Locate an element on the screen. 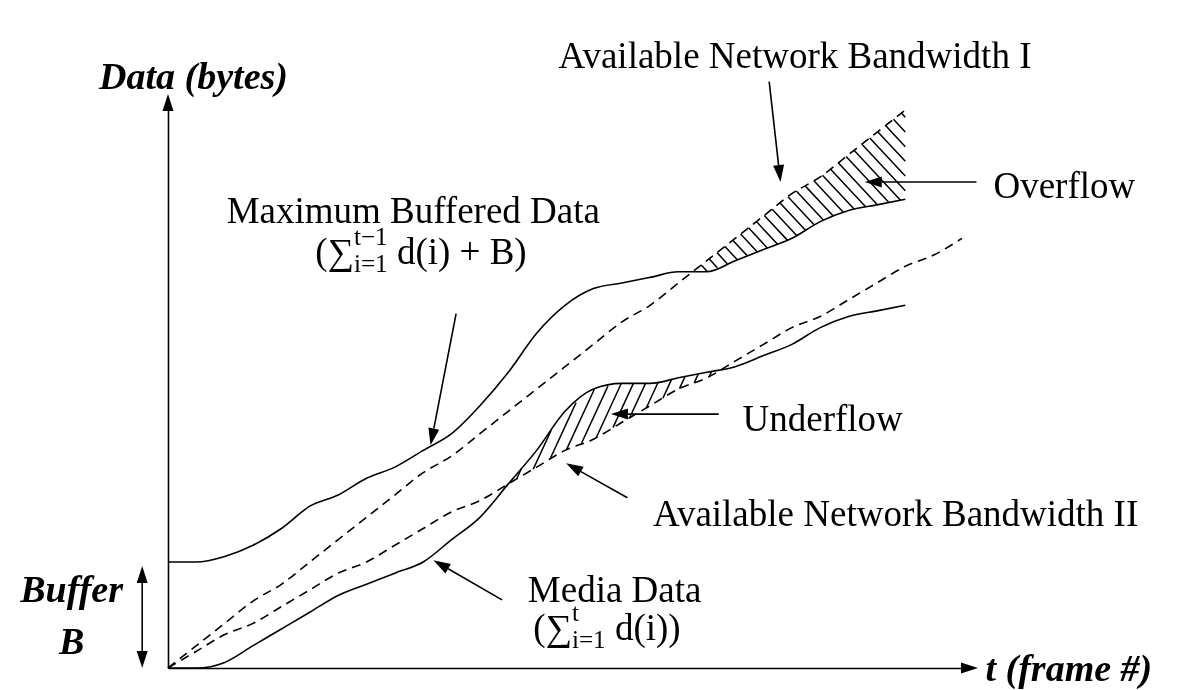  annotation: (∑$_{i=1}$$^{t−1}$ d(i) + B) is located at coordinates (421, 250).